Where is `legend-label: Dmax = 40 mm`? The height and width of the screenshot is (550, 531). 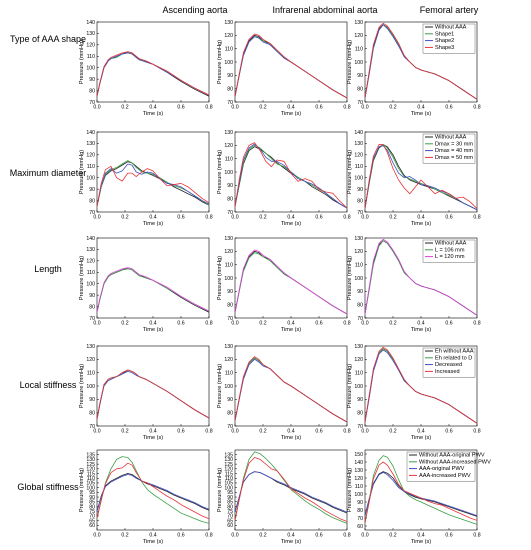
legend-label: Dmax = 40 mm is located at coordinates (454, 151).